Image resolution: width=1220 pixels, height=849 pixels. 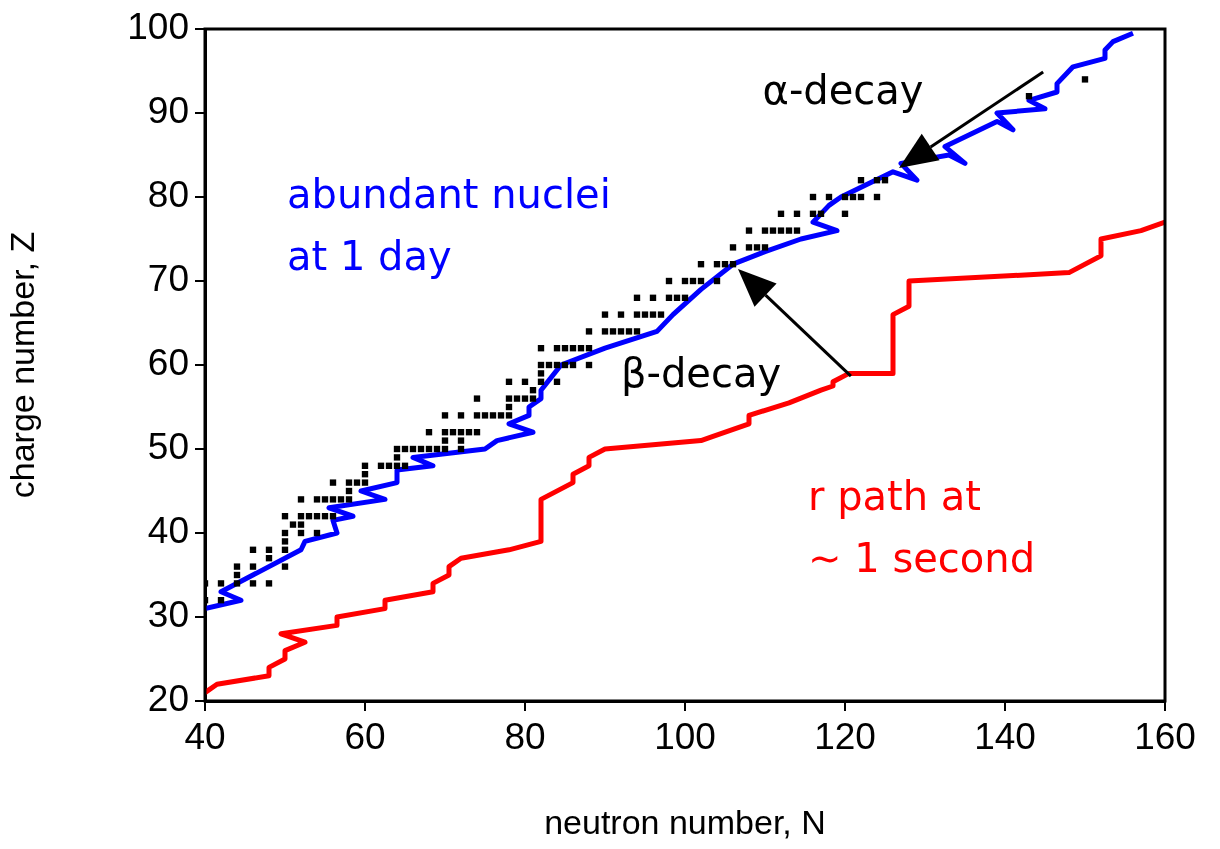 What do you see at coordinates (168, 111) in the screenshot?
I see `y-tick-label: 90` at bounding box center [168, 111].